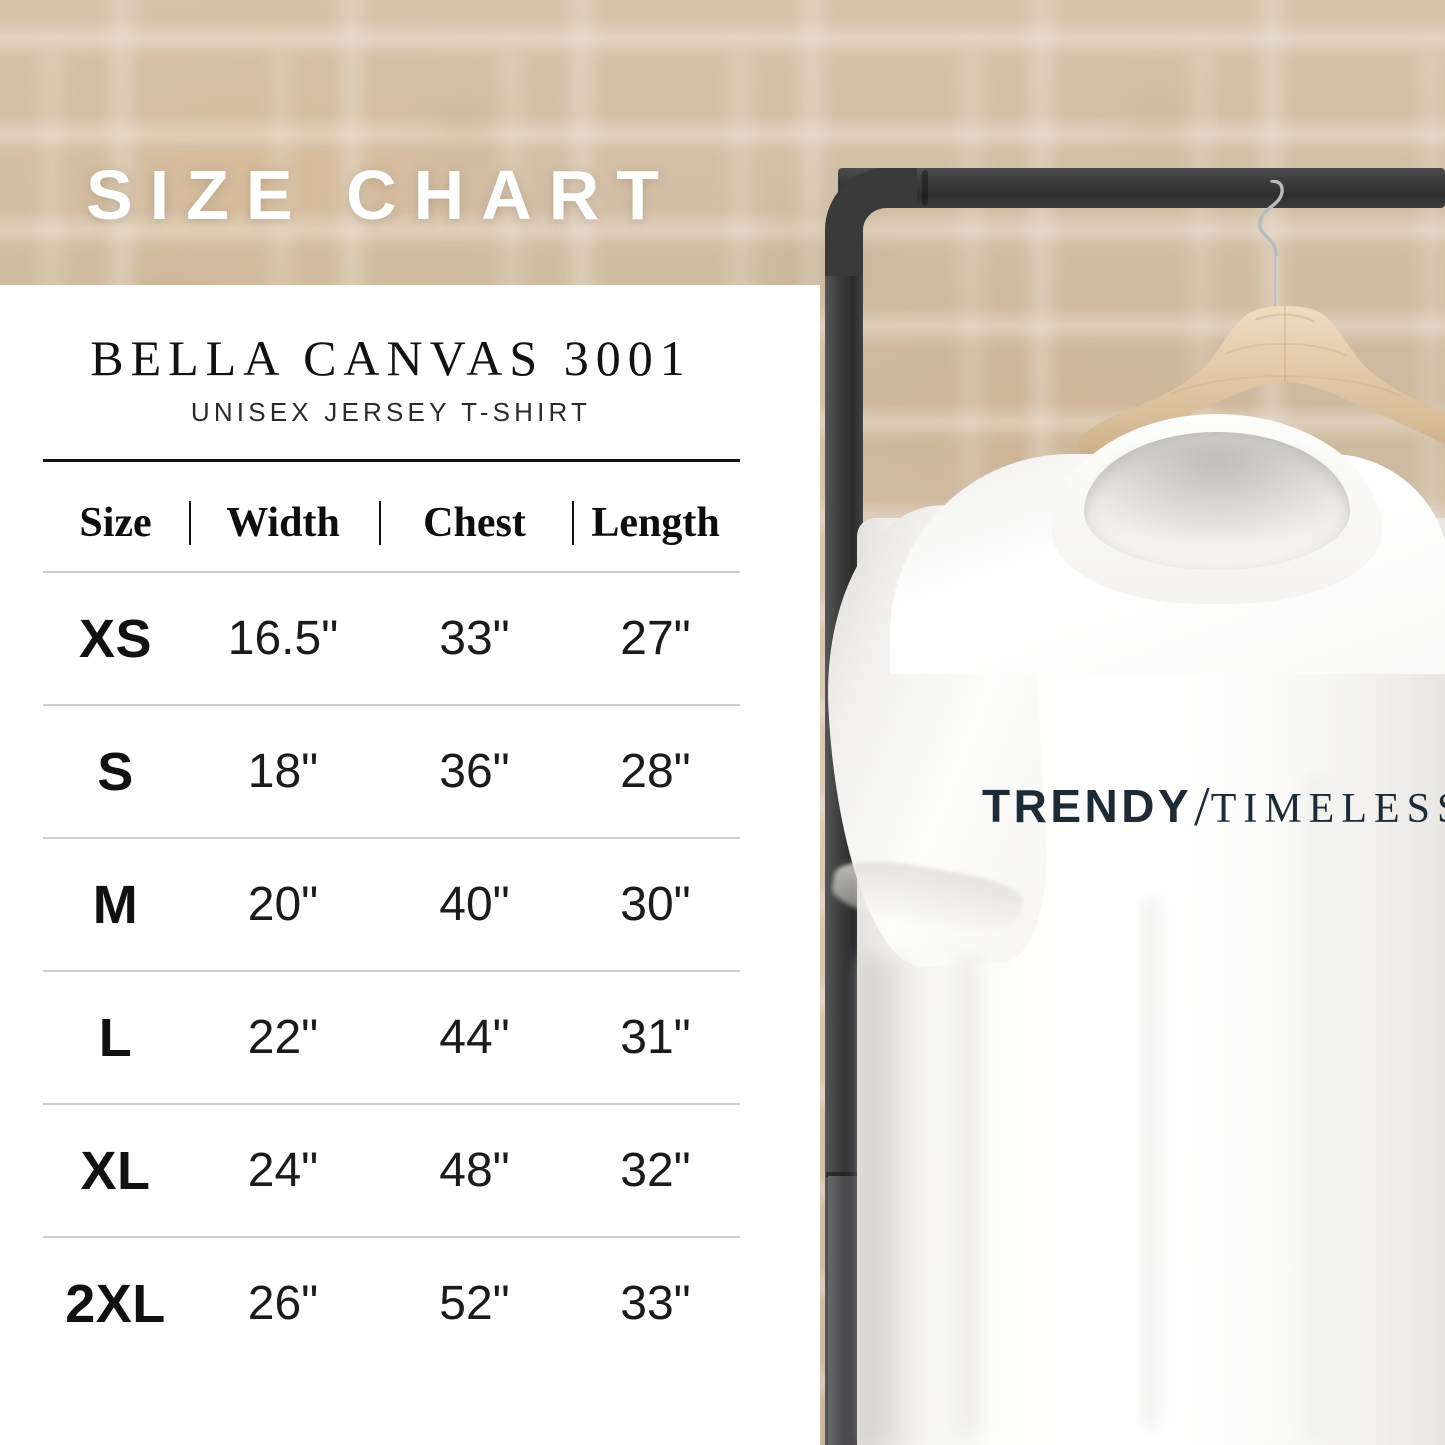 This screenshot has height=1445, width=1445. Describe the element at coordinates (391, 460) in the screenshot. I see `table-top-rule` at that location.